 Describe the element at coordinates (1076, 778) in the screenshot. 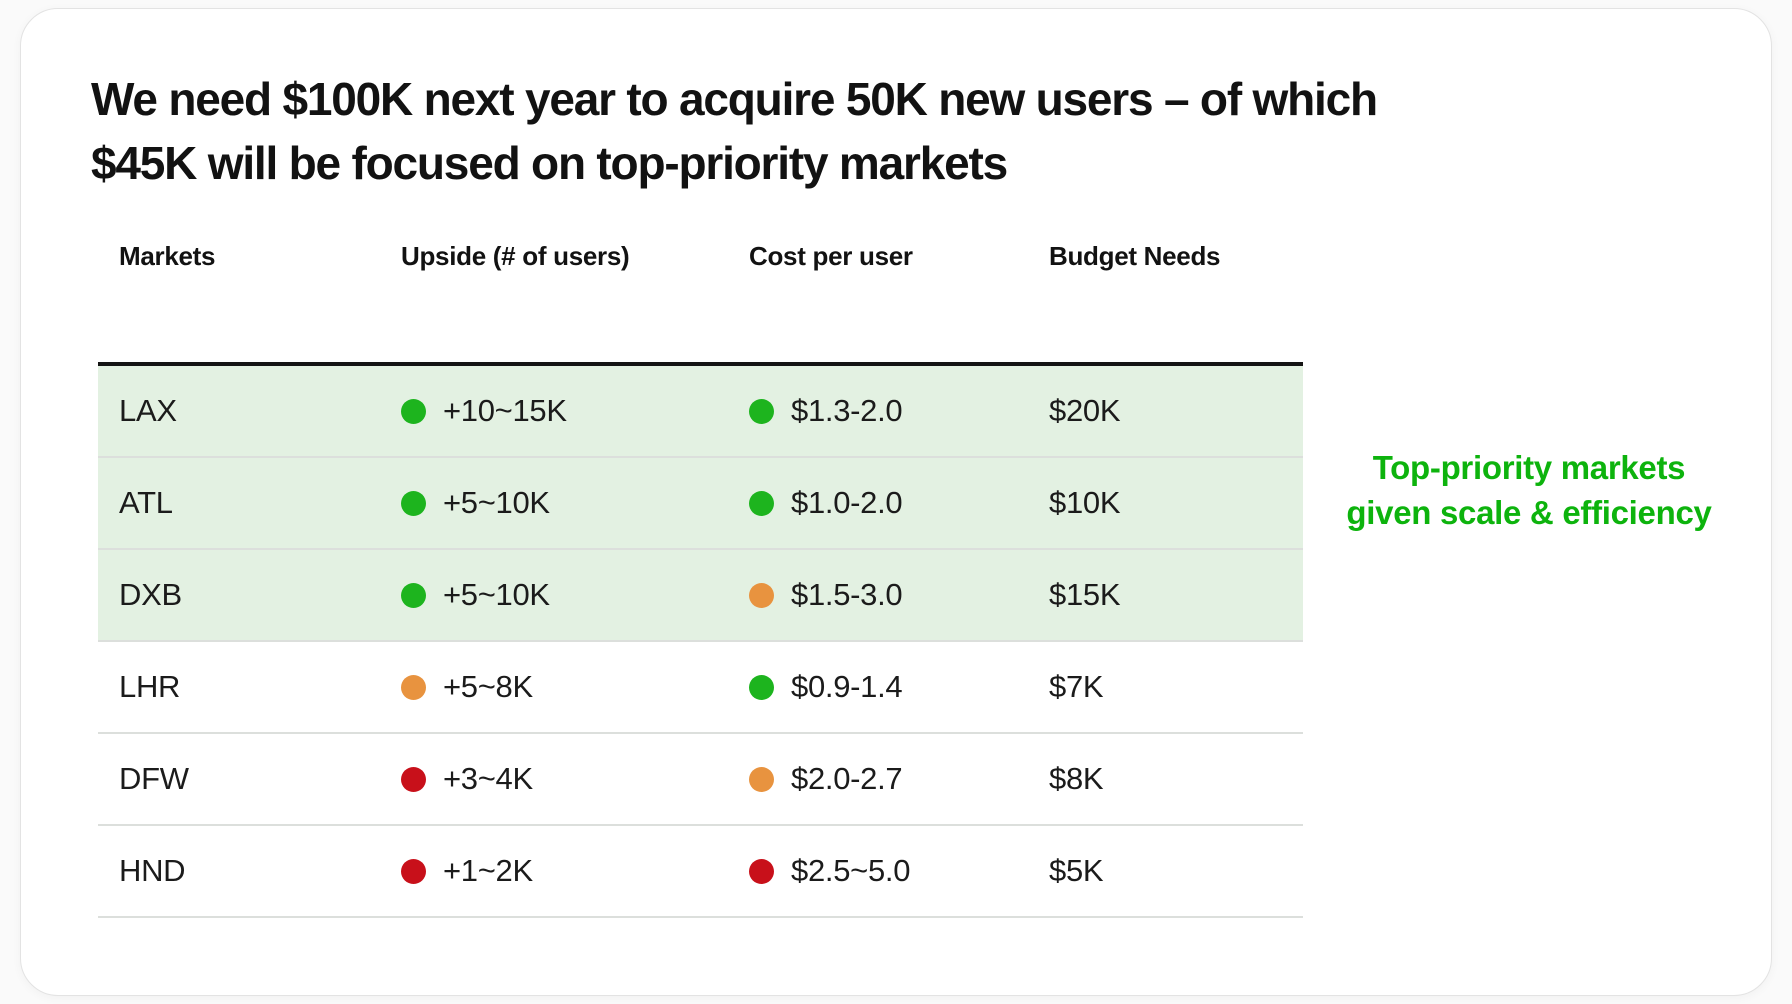

I see `budget-cell: $8K` at that location.